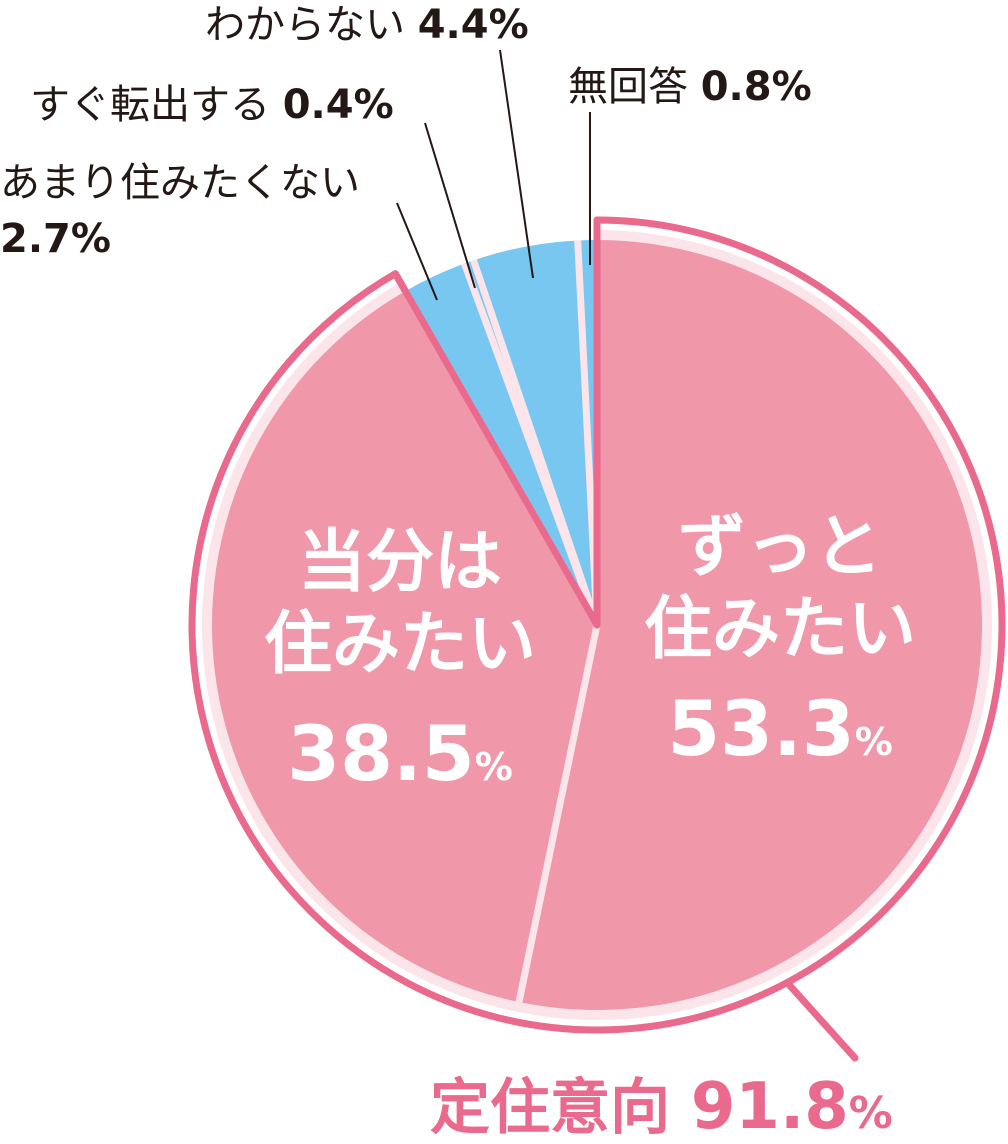 This screenshot has height=1144, width=1008. I want to click on slice-label-toubun-line-1: 当分は, so click(400, 562).